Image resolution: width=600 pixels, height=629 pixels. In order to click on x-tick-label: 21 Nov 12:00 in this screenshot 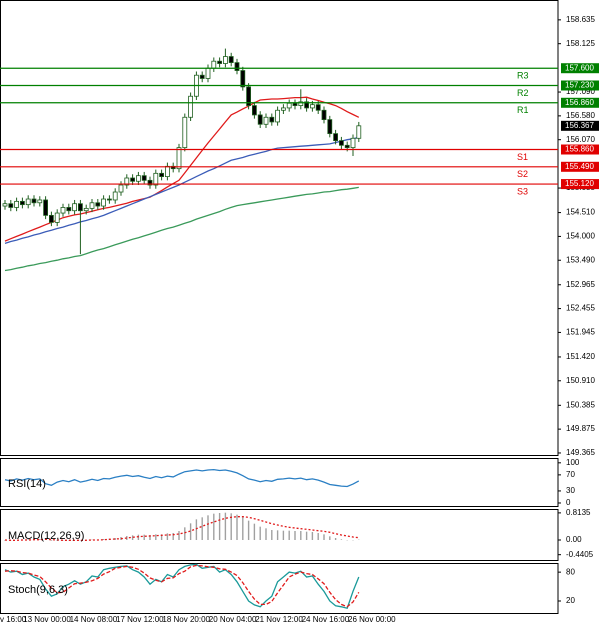, I will do `click(279, 619)`.